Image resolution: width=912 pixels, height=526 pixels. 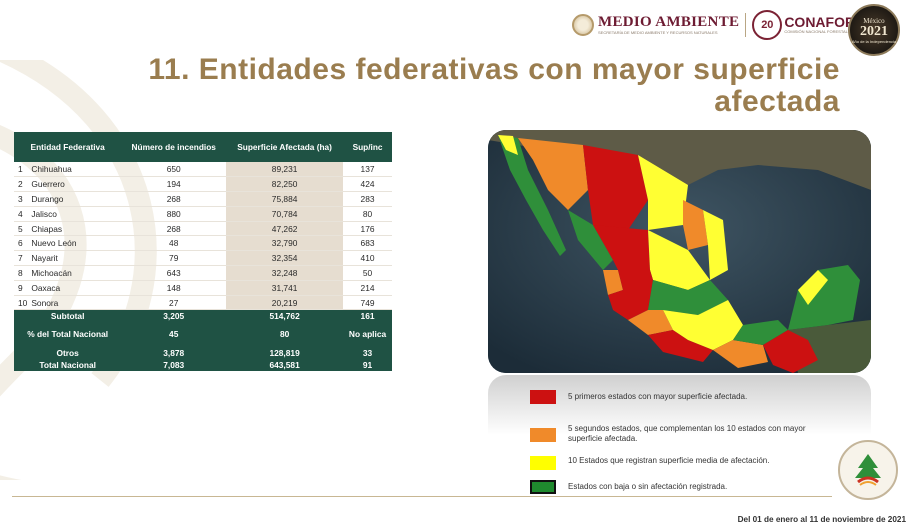 I want to click on summary-row: Total Nacional 7,083 643,581 91, so click(x=203, y=365).